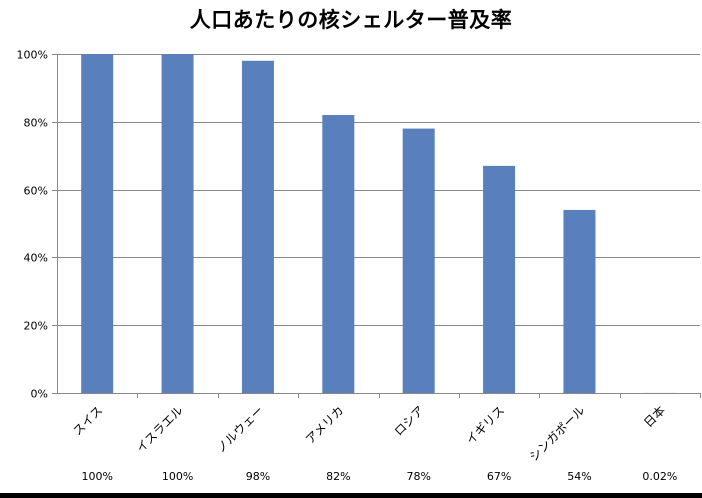 Image resolution: width=702 pixels, height=498 pixels. Describe the element at coordinates (36, 258) in the screenshot. I see `y-tick-label: 40%` at that location.